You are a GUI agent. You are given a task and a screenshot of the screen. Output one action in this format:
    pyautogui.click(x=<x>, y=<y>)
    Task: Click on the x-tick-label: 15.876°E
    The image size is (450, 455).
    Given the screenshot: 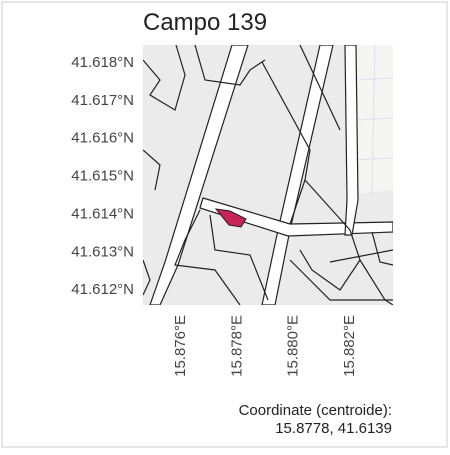 What is the action you would take?
    pyautogui.click(x=180, y=346)
    